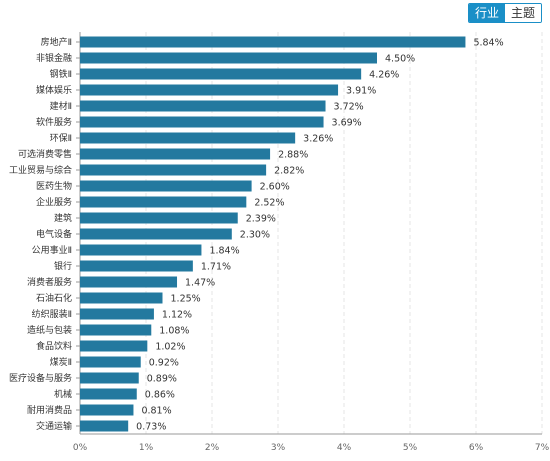 Image resolution: width=550 pixels, height=461 pixels. I want to click on category-label: 电气设备, so click(54, 234).